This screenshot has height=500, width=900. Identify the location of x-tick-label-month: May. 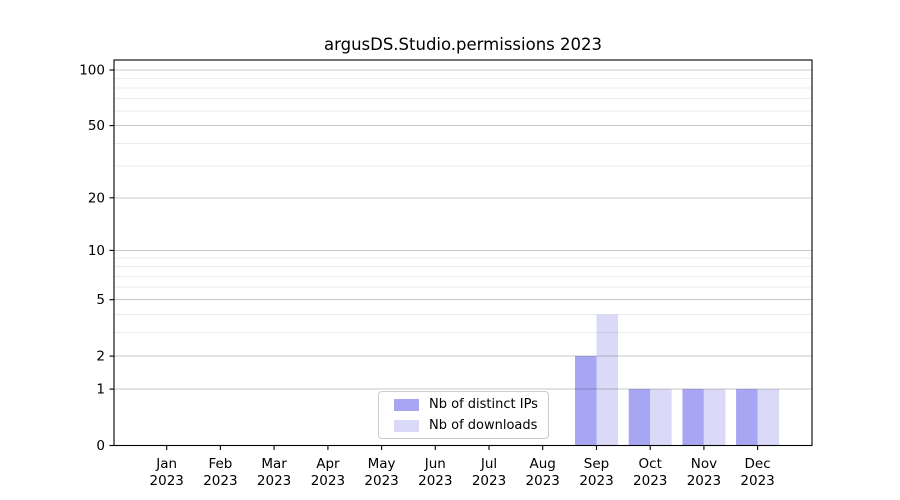
(382, 464).